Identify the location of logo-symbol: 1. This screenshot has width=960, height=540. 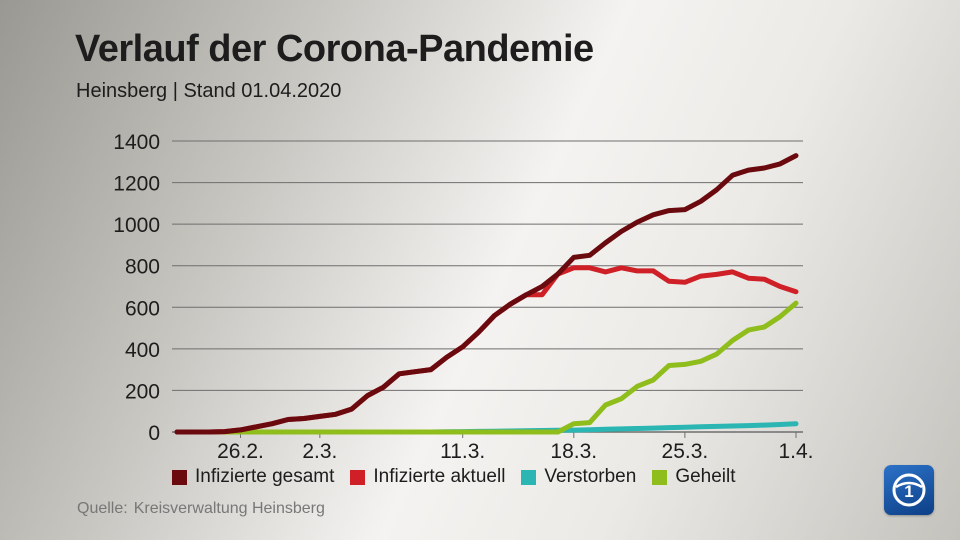
(908, 491).